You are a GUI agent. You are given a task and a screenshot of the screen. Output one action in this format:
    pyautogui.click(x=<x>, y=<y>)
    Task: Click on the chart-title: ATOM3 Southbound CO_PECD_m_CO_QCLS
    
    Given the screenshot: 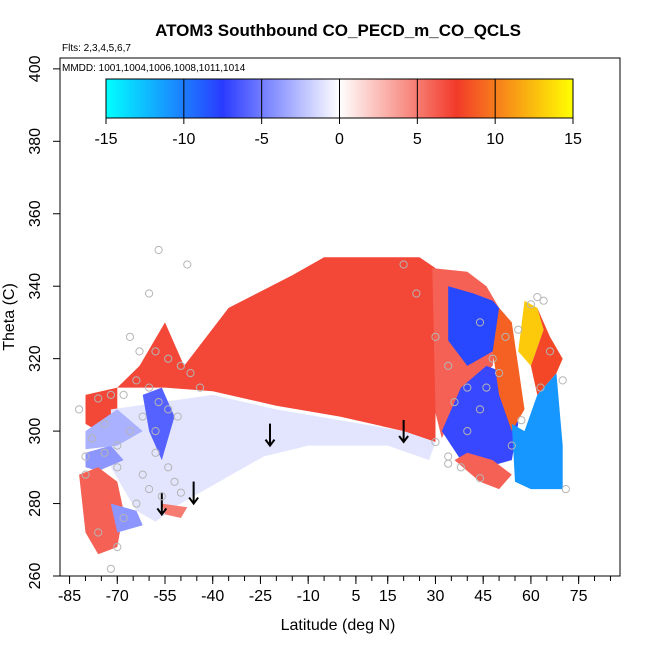 What is the action you would take?
    pyautogui.click(x=338, y=30)
    